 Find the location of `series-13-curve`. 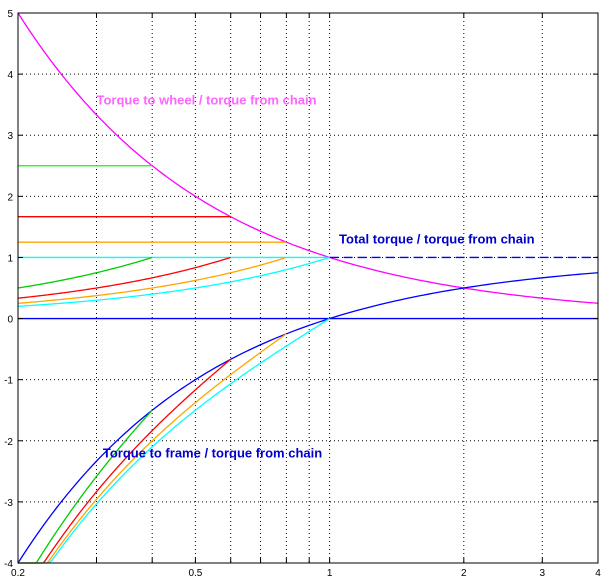

series-13-curve is located at coordinates (125, 461).